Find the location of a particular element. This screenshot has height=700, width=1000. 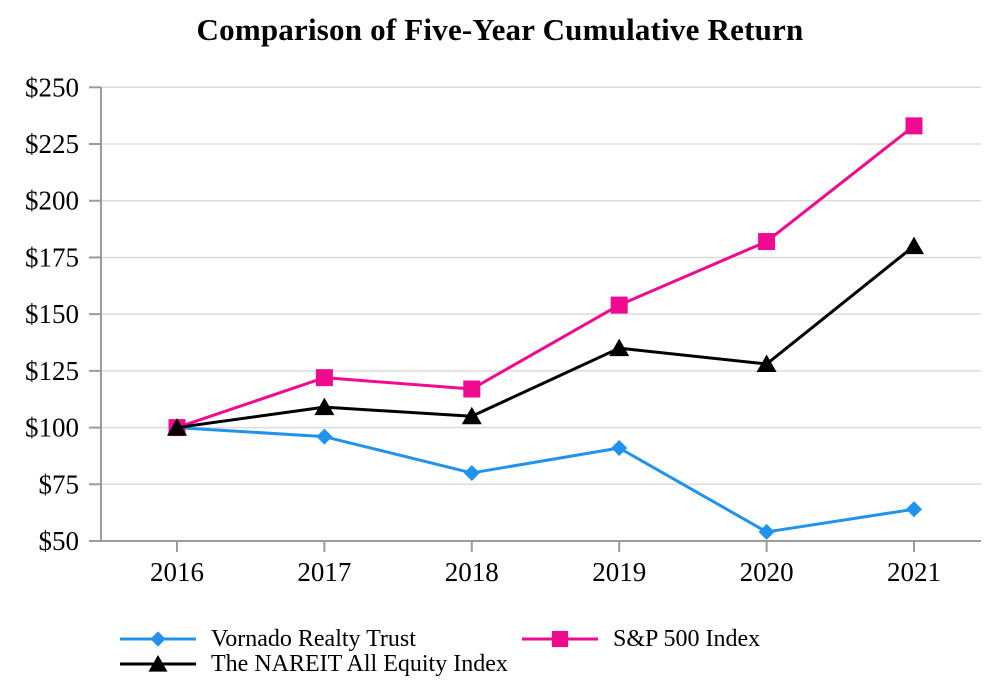

y-tick-label: $150 is located at coordinates (52, 314).